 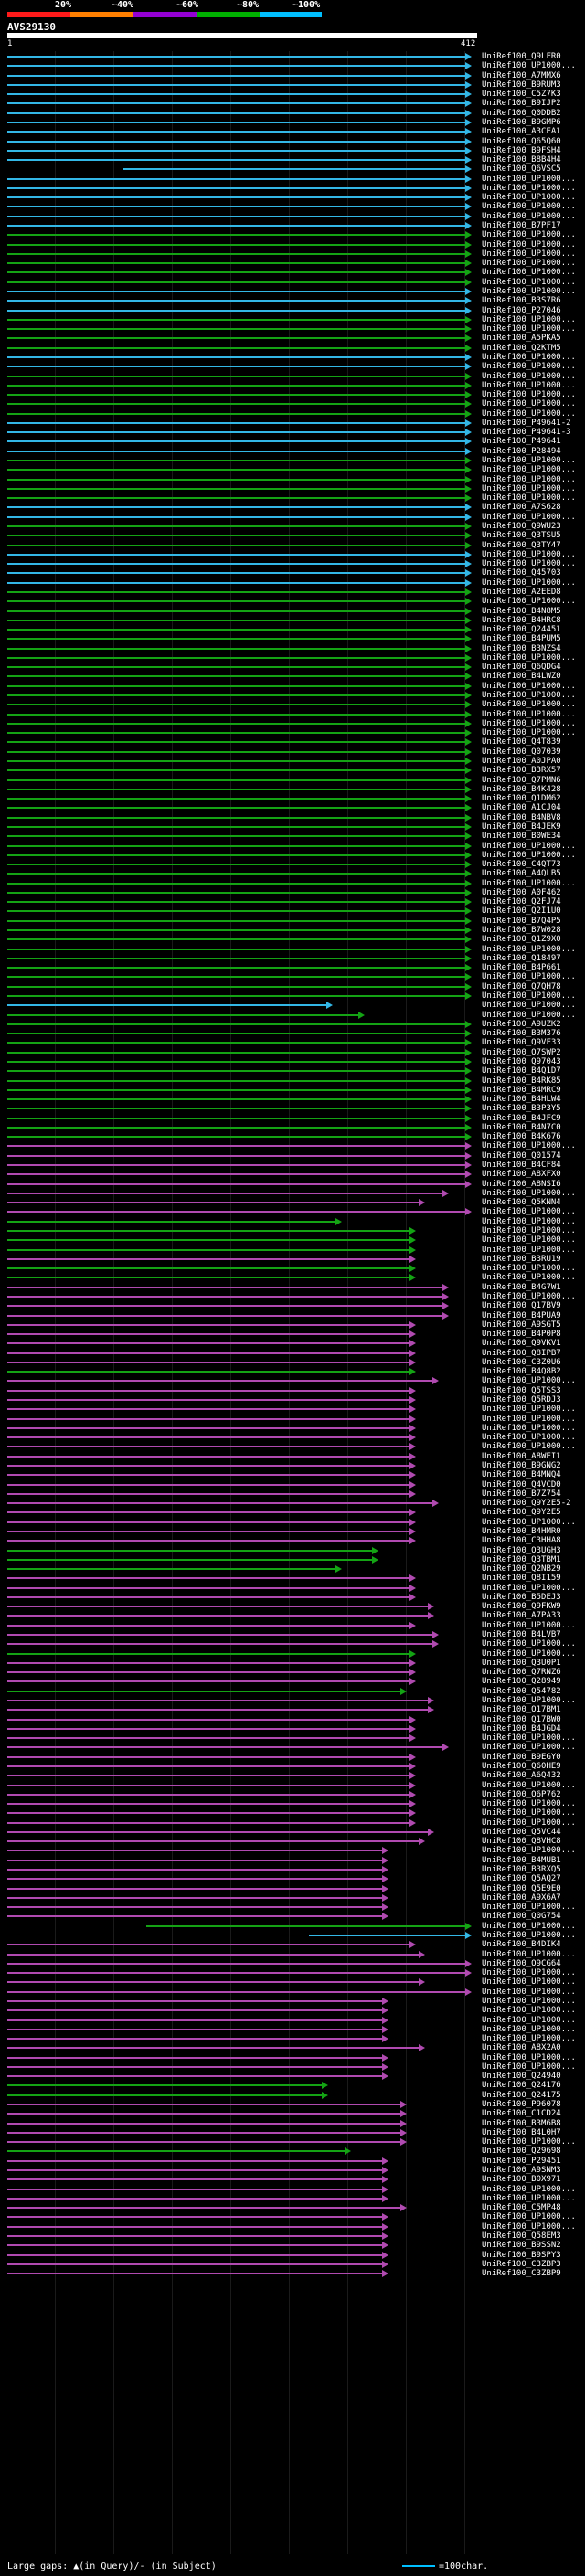 What do you see at coordinates (293, 1692) in the screenshot?
I see `hit-row: UniRef100_Q54782` at bounding box center [293, 1692].